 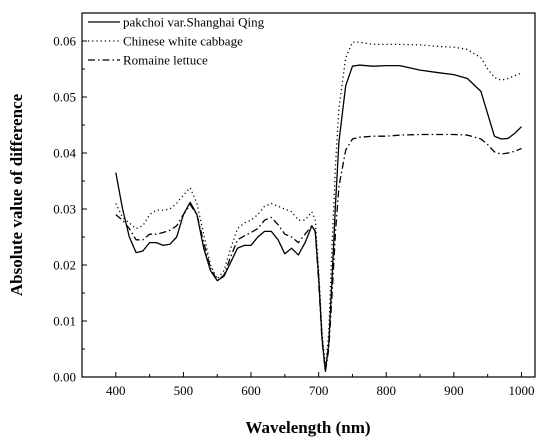 I want to click on x-axis-title: Wavelength (nm), so click(x=307, y=427).